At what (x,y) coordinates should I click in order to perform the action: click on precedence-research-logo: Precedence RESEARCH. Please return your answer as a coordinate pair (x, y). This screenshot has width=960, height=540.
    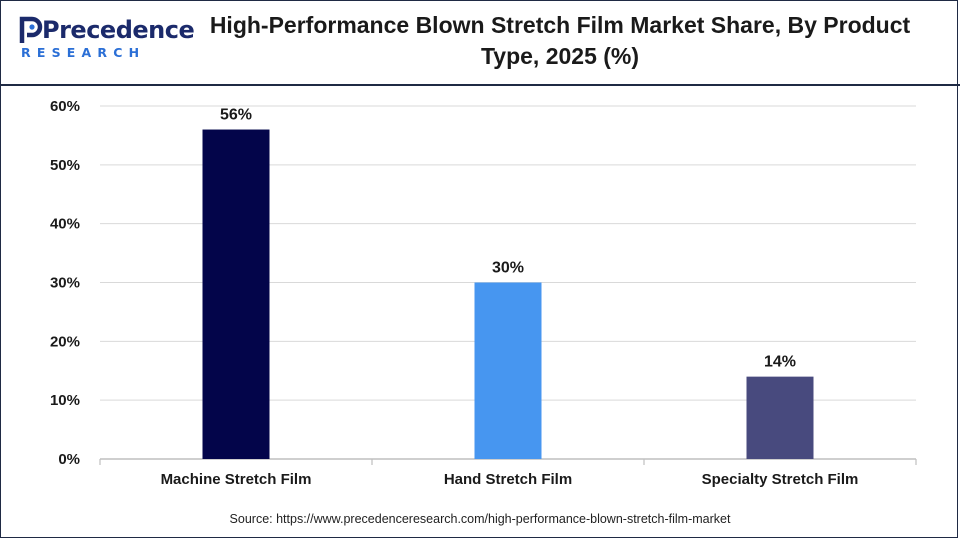
    Looking at the image, I should click on (106, 40).